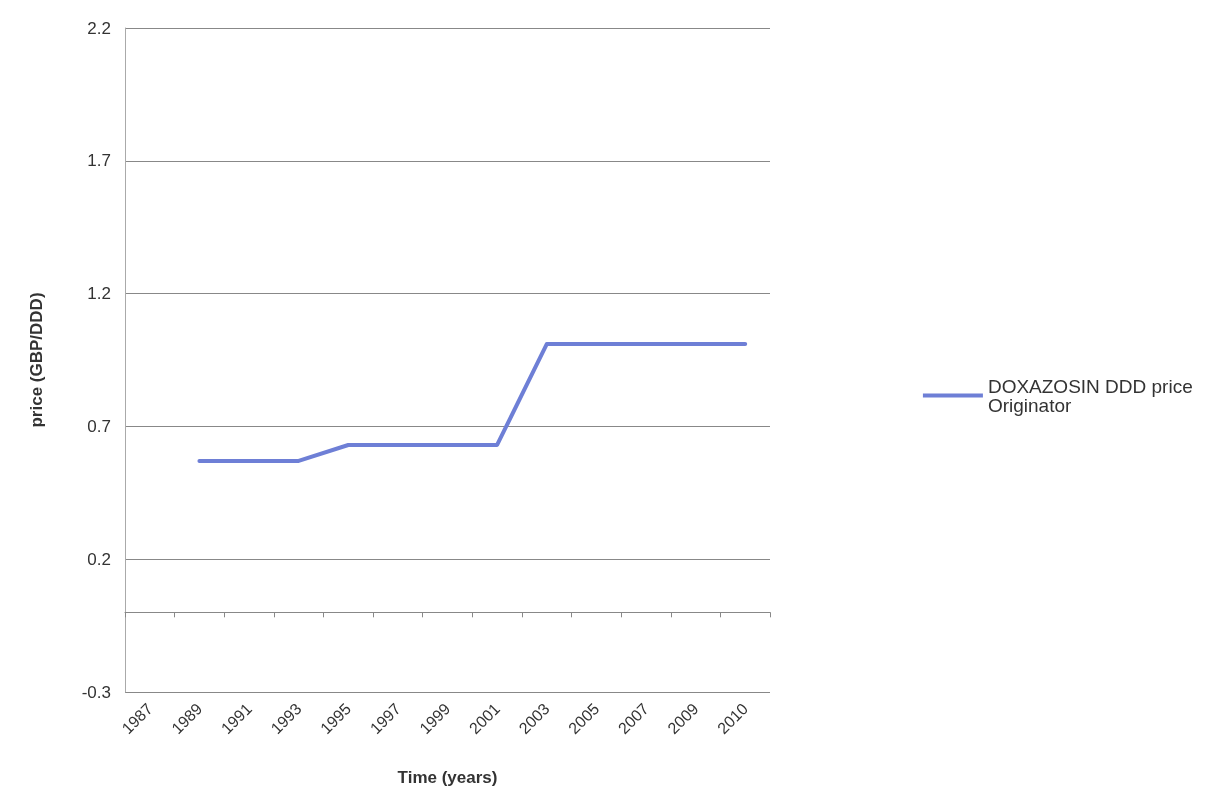  Describe the element at coordinates (1093, 395) in the screenshot. I see `legend-label: DOXAZOSIN DDD price Originator` at that location.